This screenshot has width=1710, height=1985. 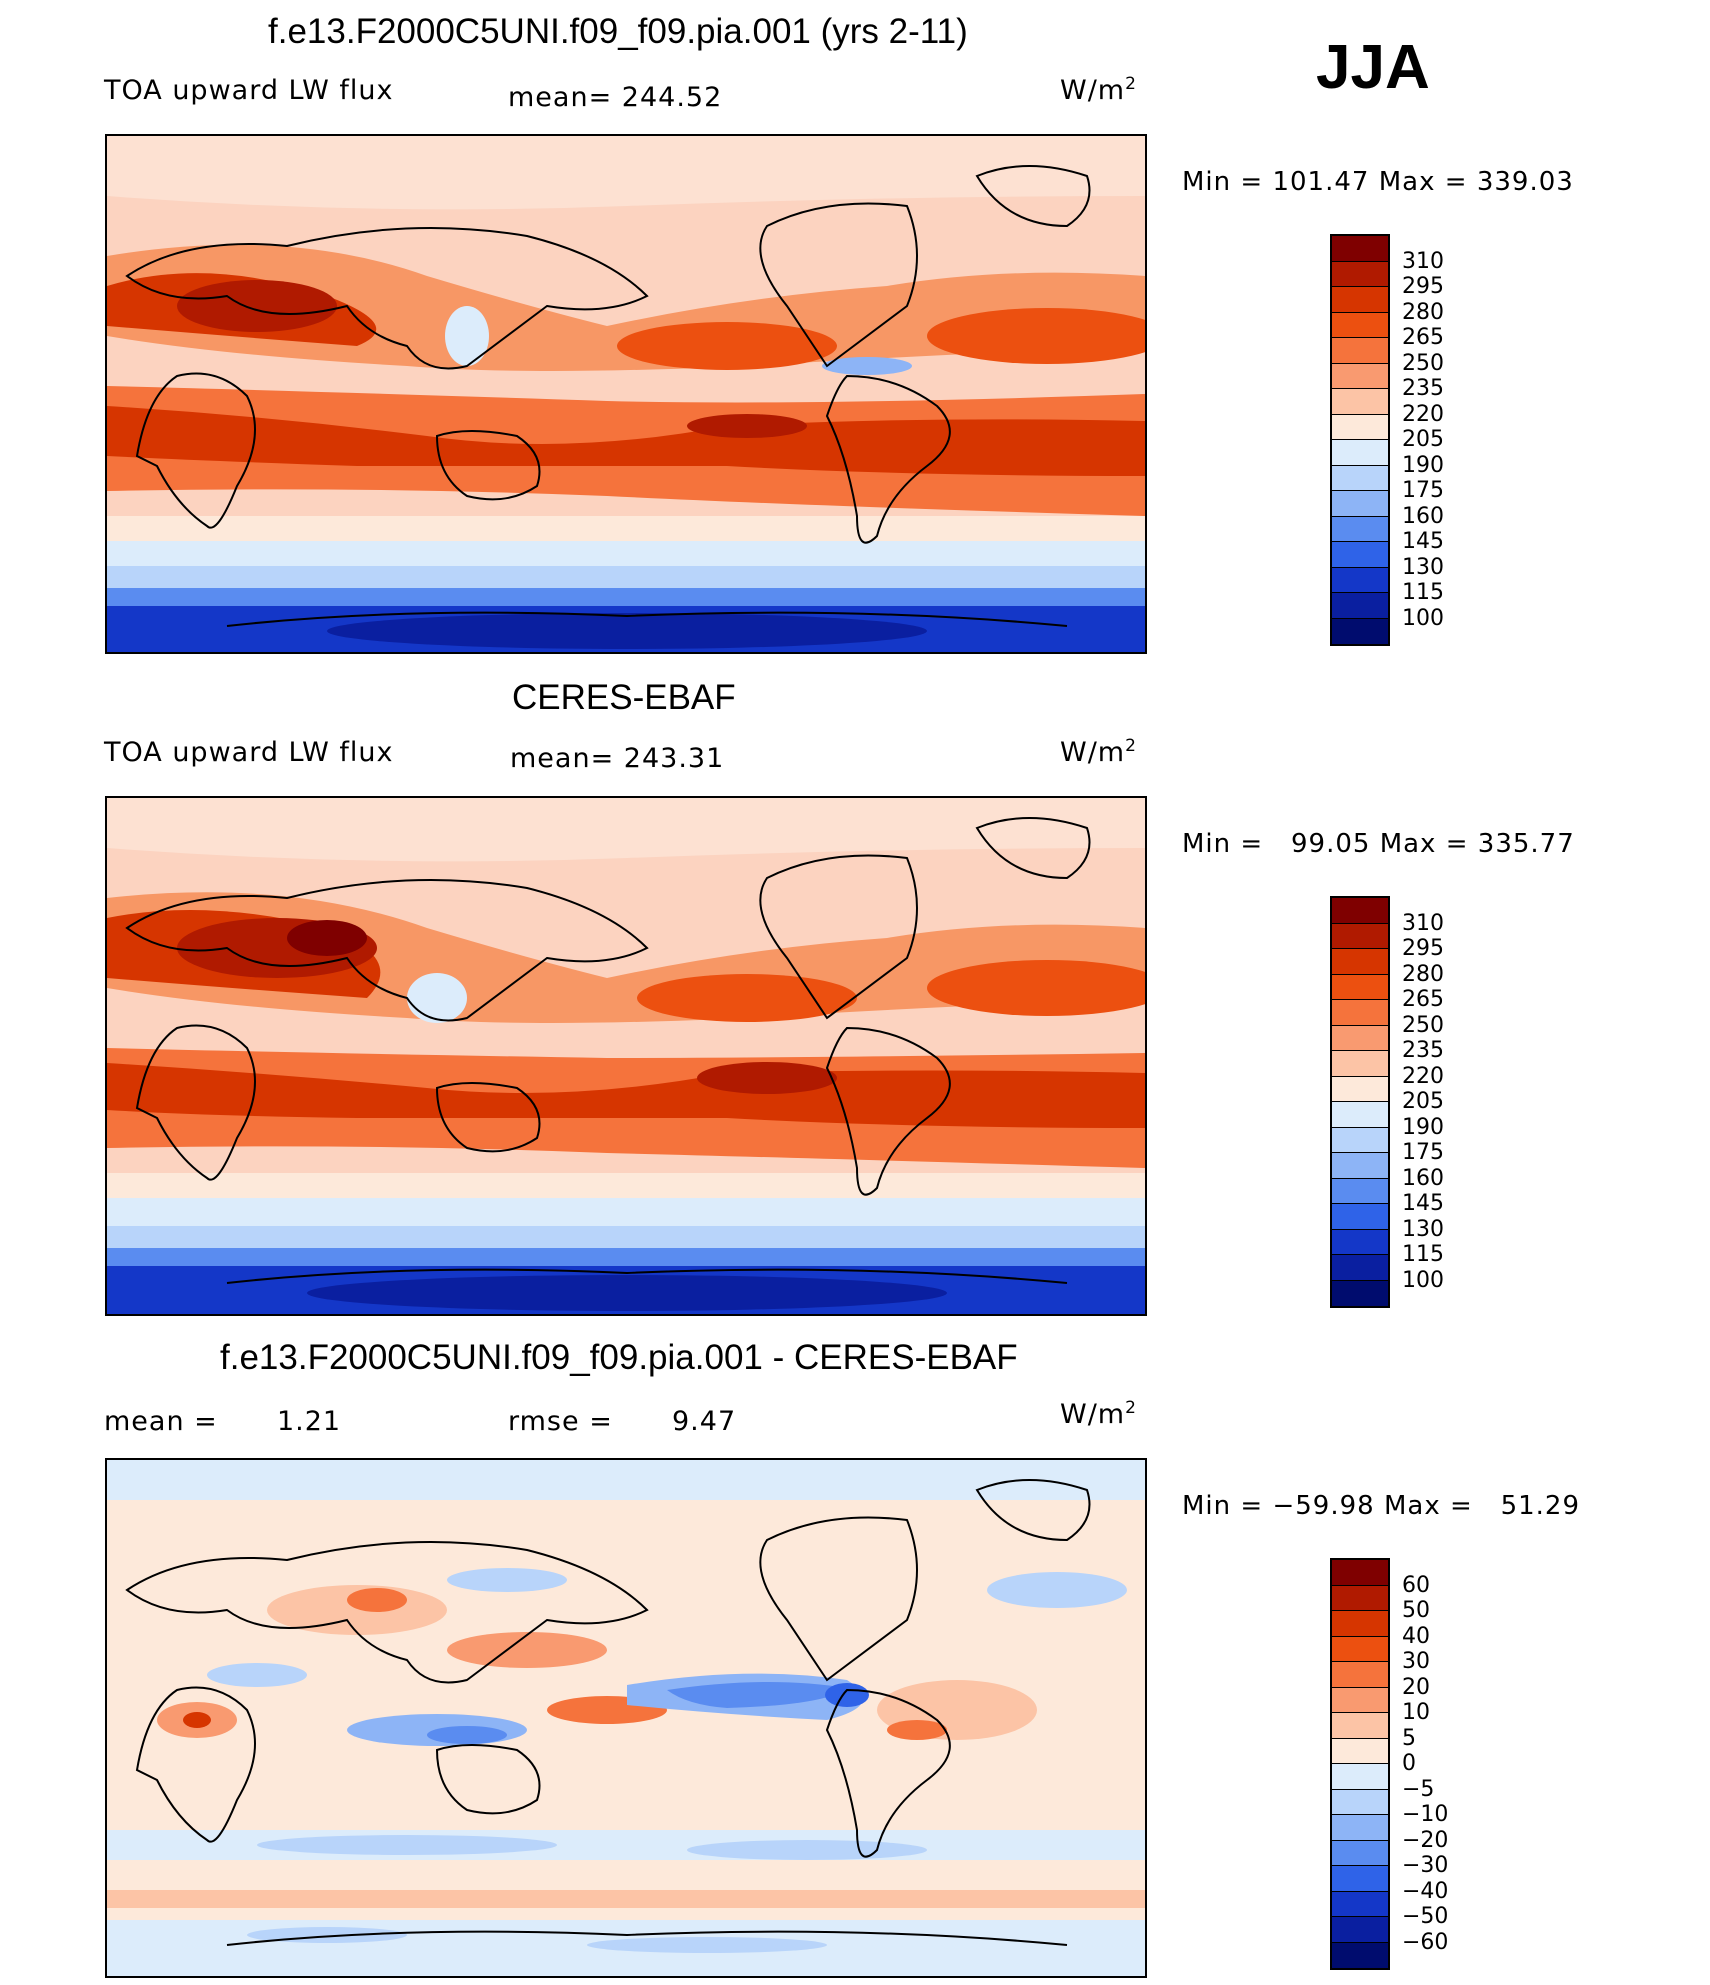 I want to click on colorbar-label: −5, so click(x=1418, y=1789).